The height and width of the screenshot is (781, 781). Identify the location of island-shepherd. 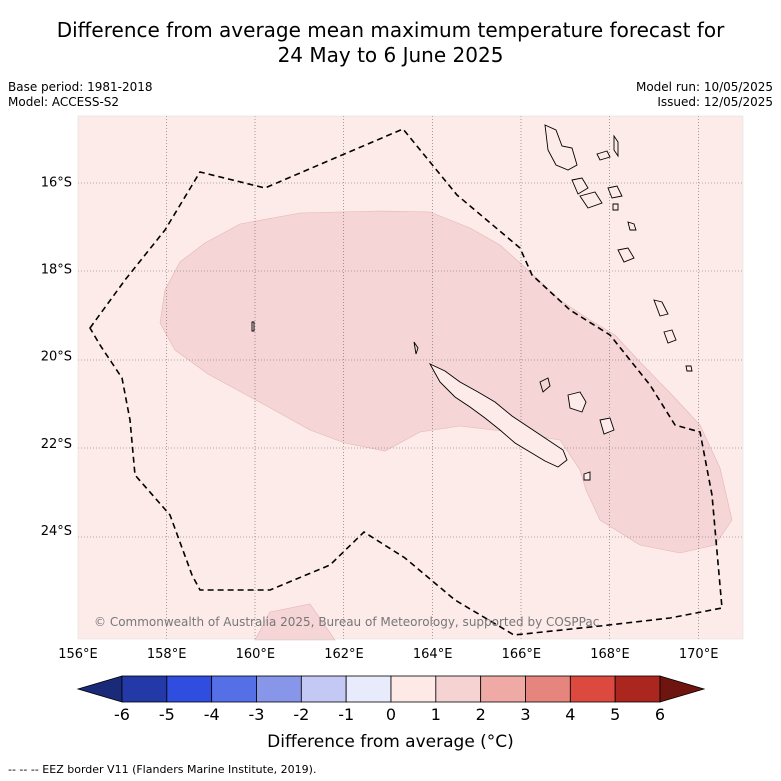
(615, 207).